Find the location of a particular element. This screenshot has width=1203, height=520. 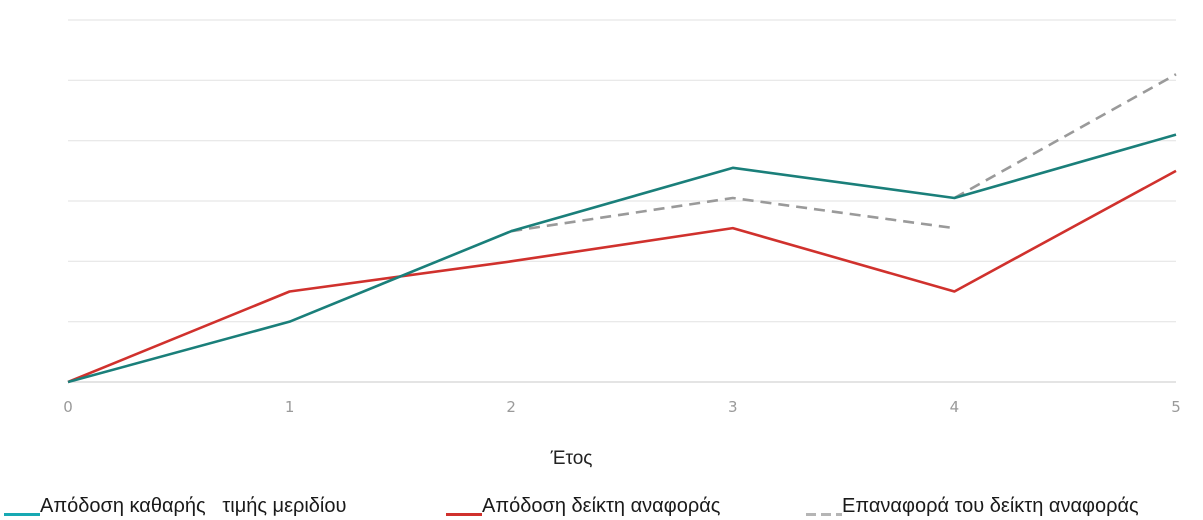

x-tick-label: 0 is located at coordinates (68, 407).